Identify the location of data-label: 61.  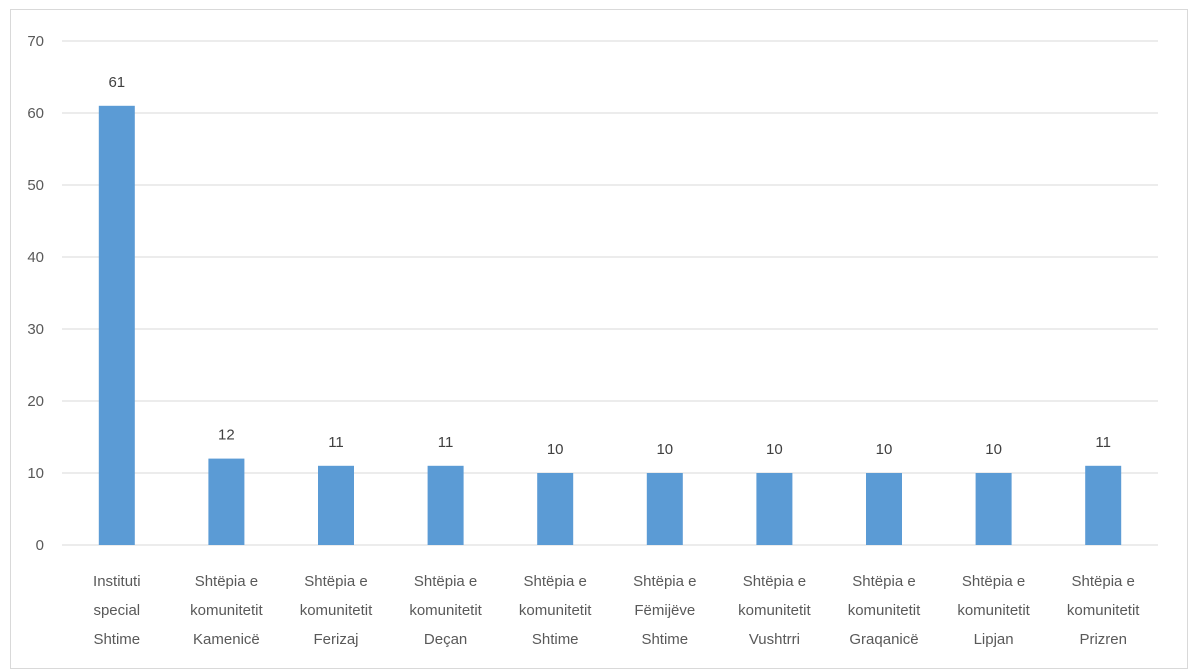
(116, 82).